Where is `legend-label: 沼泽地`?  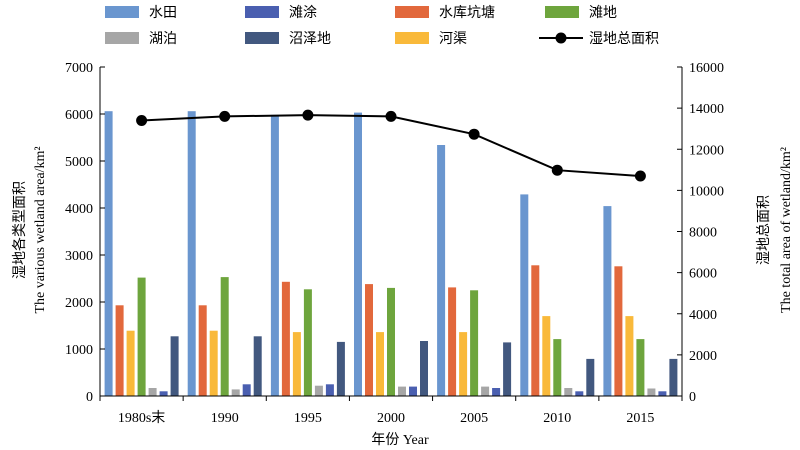
legend-label: 沼泽地 is located at coordinates (310, 39).